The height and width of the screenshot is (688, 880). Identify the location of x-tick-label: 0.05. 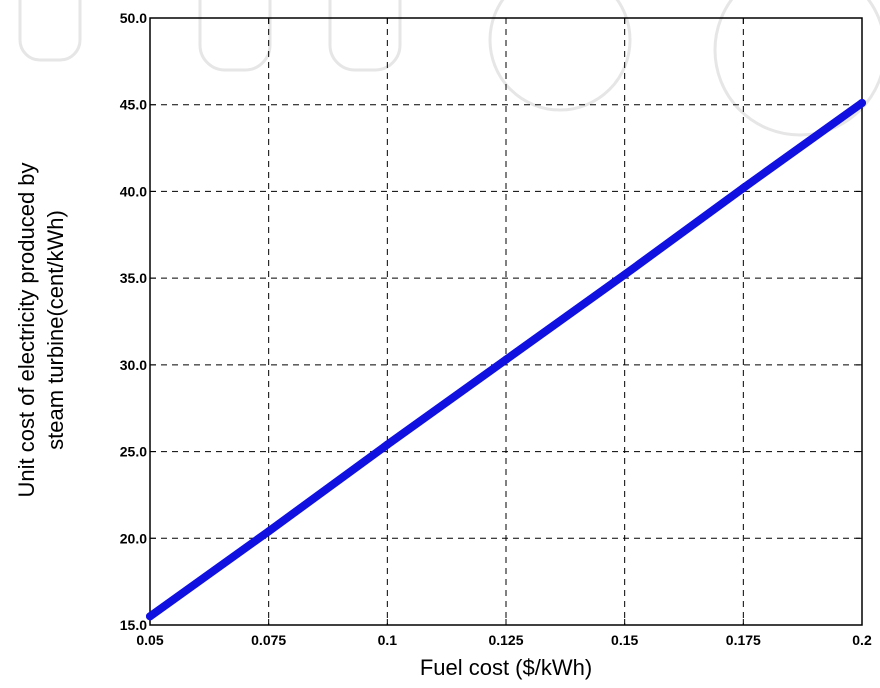
(149, 640).